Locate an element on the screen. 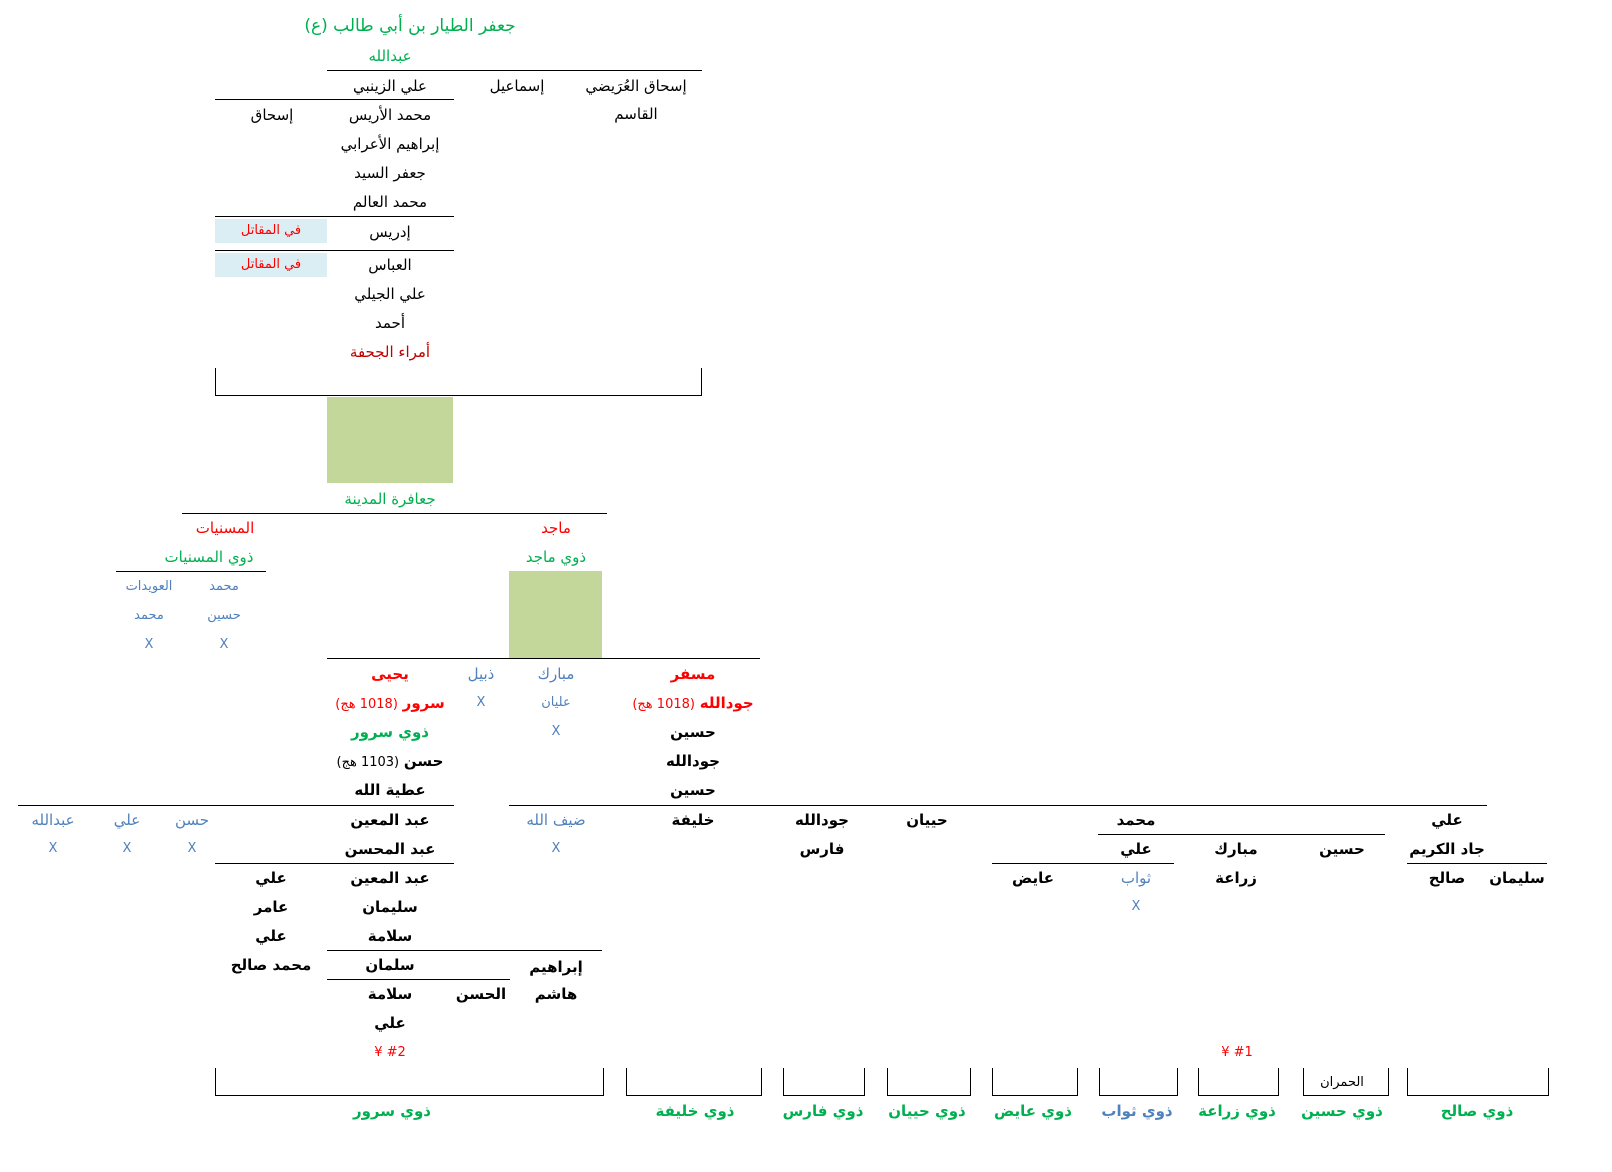  ali3-node: علي is located at coordinates (1447, 820).